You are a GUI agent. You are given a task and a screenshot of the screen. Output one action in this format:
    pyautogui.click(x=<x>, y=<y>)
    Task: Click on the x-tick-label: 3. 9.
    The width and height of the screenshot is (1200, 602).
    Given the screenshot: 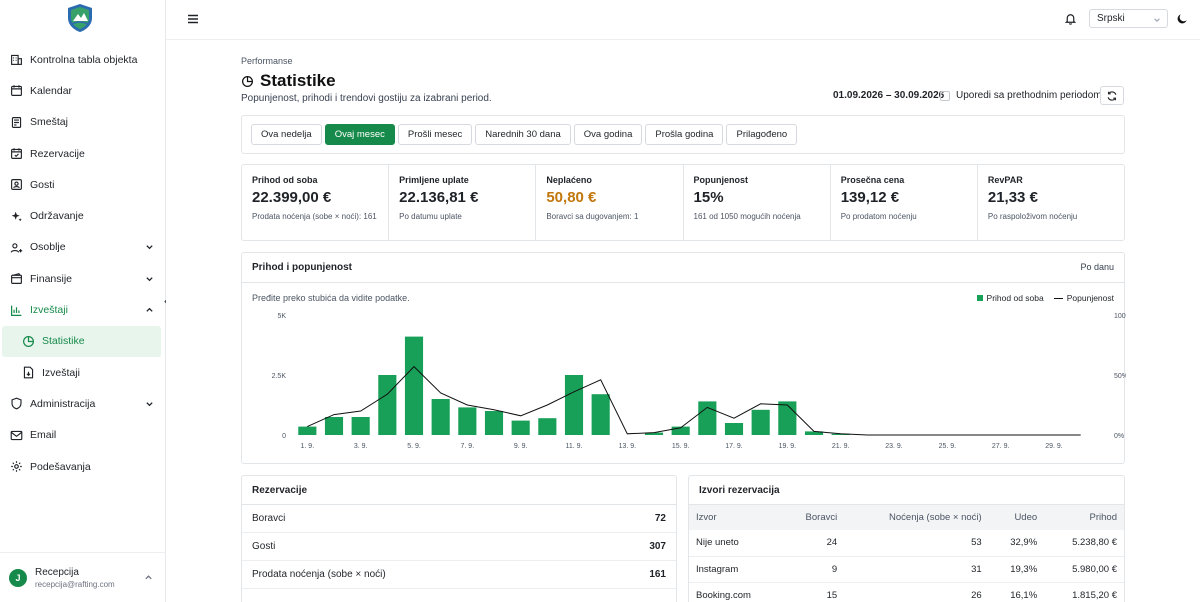 What is the action you would take?
    pyautogui.click(x=361, y=446)
    